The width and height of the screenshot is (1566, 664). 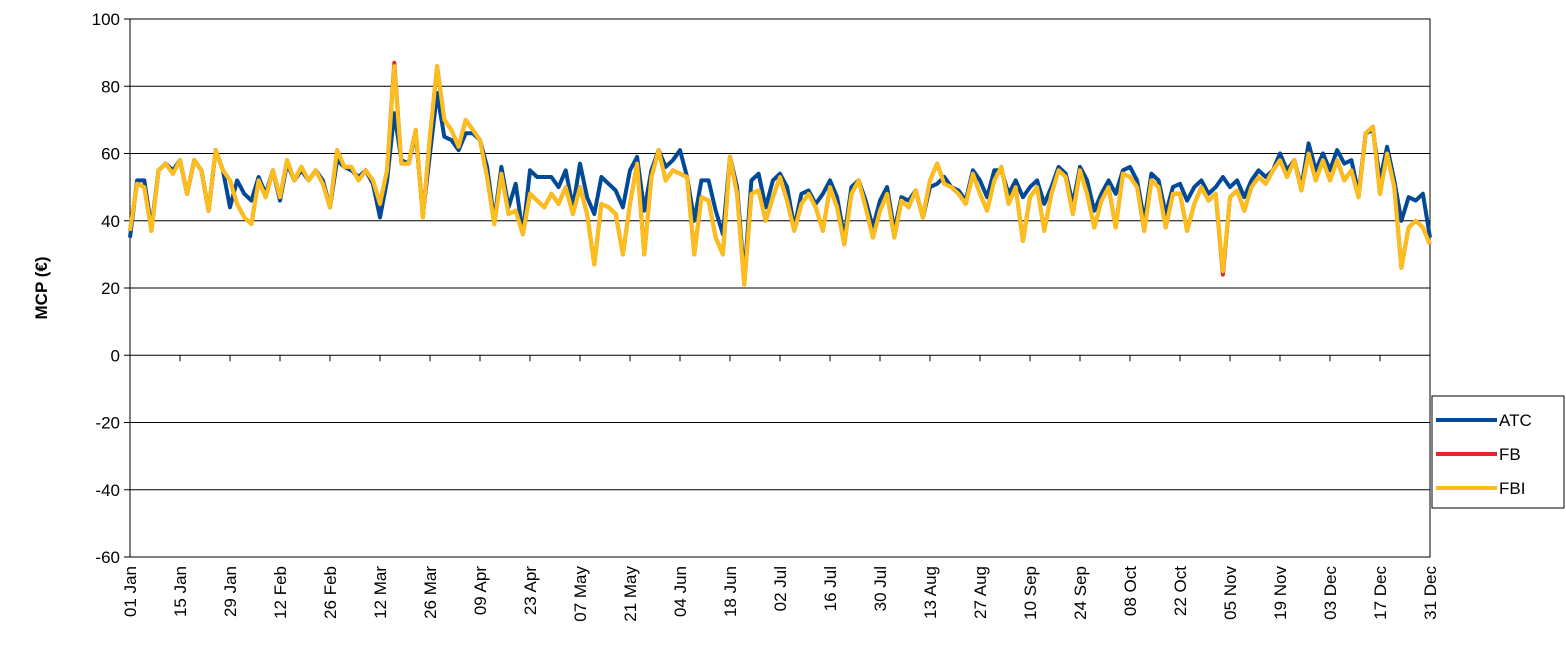 What do you see at coordinates (1080, 593) in the screenshot?
I see `x-tick-label: 24 Sep` at bounding box center [1080, 593].